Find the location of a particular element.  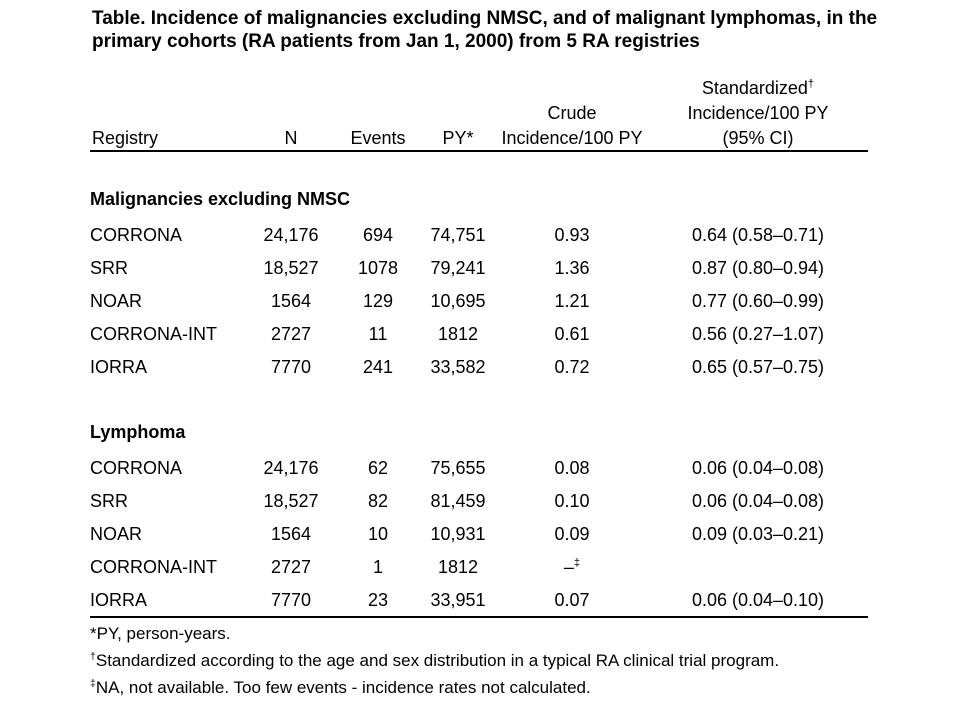

table-row: CORRONA-INT 2727 1 1812 –‡ is located at coordinates (479, 567).